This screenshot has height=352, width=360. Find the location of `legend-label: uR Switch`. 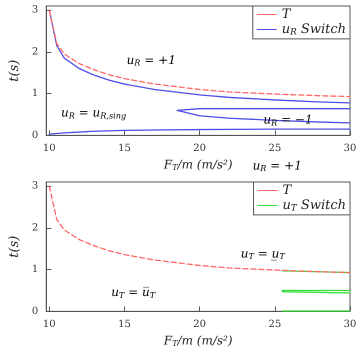

legend-label: uR Switch is located at coordinates (314, 30).